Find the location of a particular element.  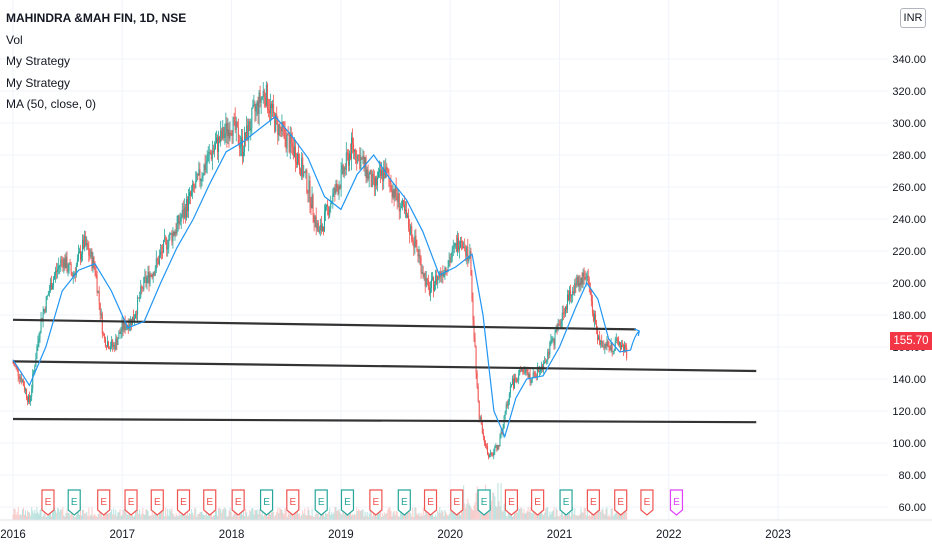

symbol-title: MAHINDRA &MAH FIN, 1D, NSE is located at coordinates (96, 18).